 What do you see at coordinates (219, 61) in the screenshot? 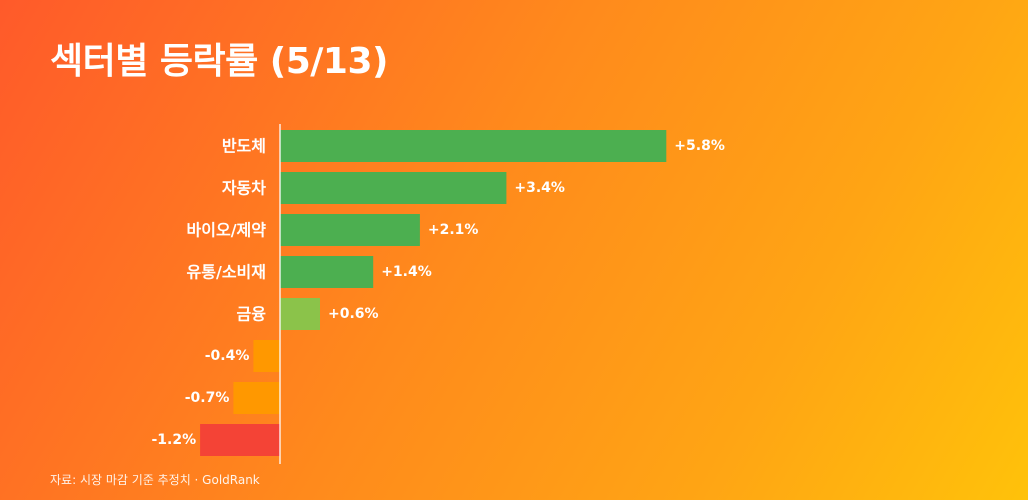
I see `chart-title: 섹터별 등락률 (5/13)` at bounding box center [219, 61].